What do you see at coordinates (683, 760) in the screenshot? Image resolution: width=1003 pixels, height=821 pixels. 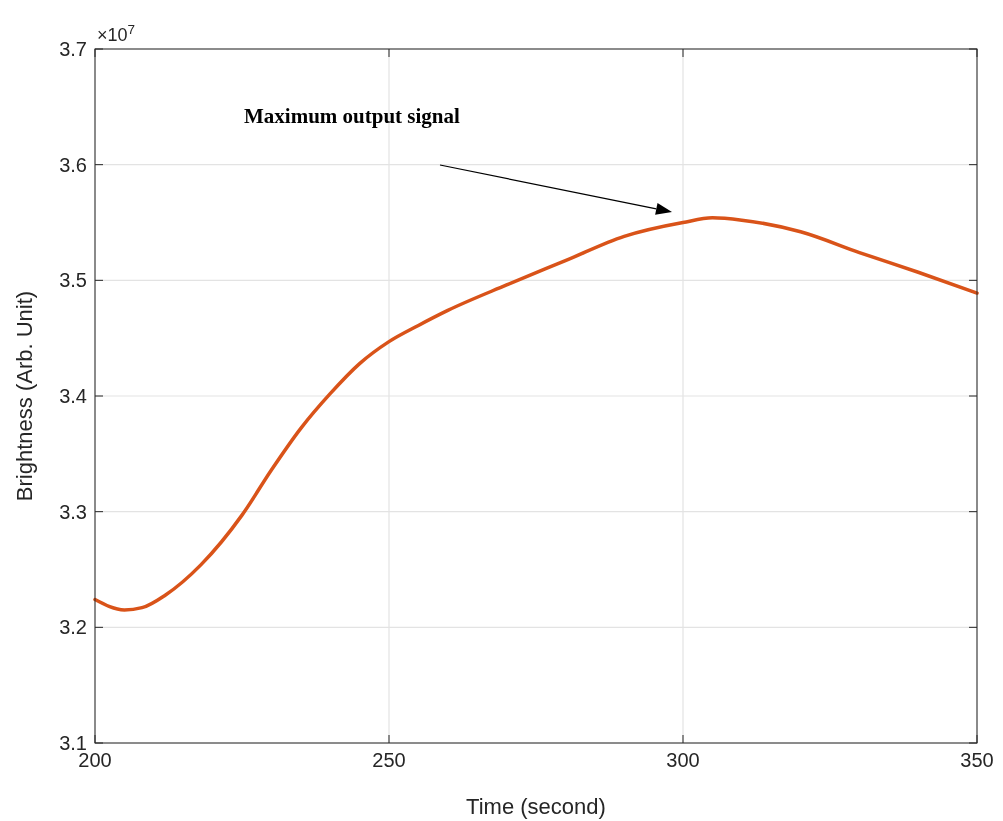 I see `x-tick-label: 300` at bounding box center [683, 760].